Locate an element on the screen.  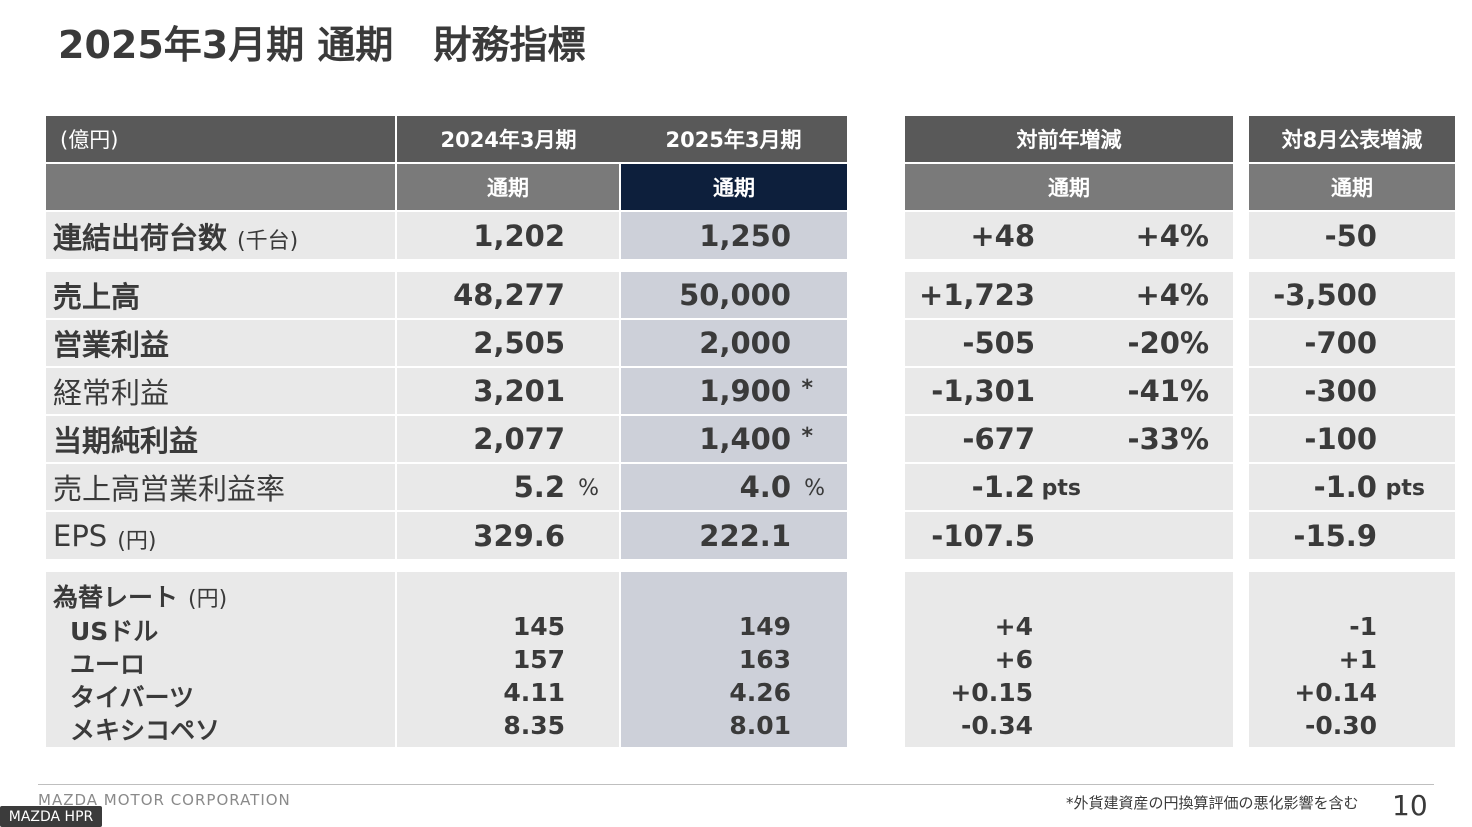
op-income-yoy-pct: -20% is located at coordinates (1168, 343).